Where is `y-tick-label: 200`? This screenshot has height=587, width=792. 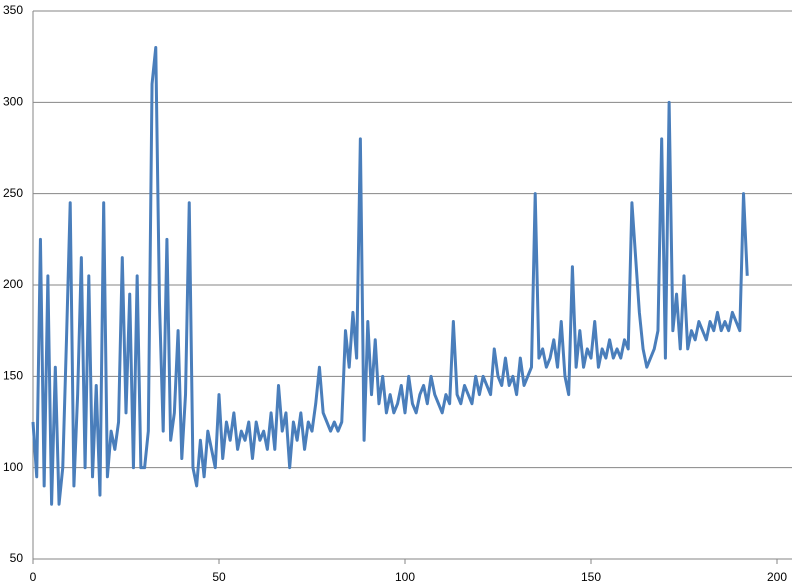 y-tick-label: 200 is located at coordinates (13, 284).